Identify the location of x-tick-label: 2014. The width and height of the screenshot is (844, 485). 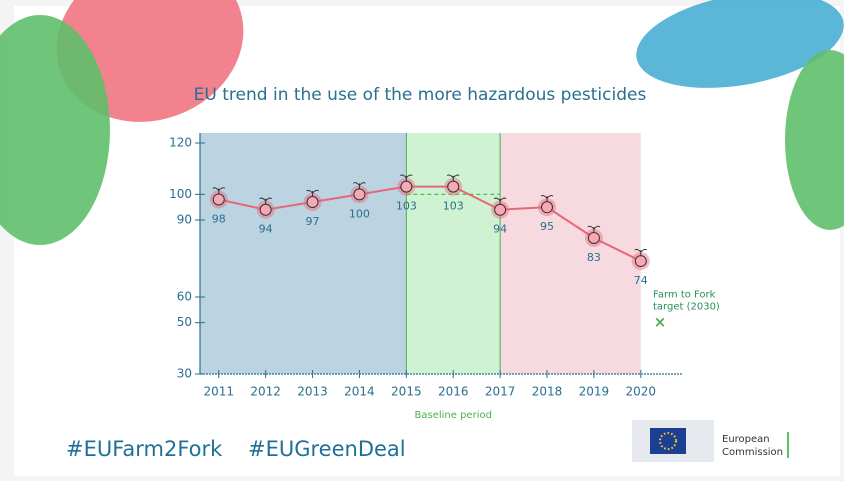
(359, 392).